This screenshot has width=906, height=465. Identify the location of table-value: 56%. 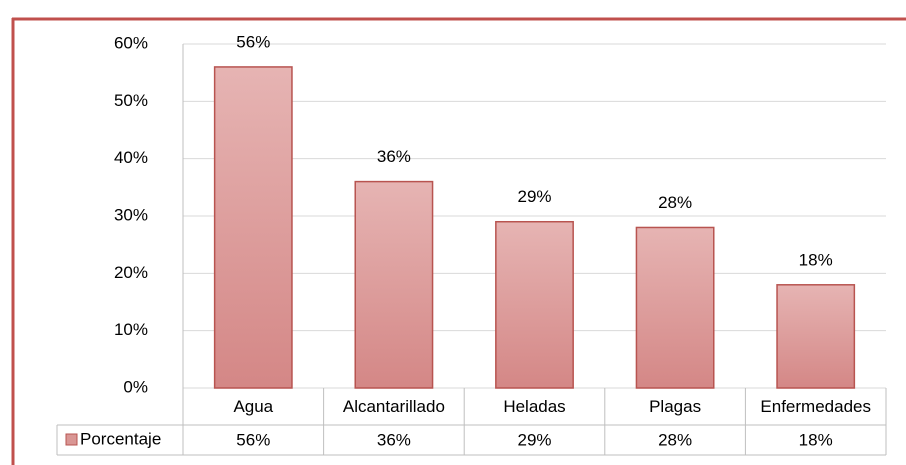
(253, 439).